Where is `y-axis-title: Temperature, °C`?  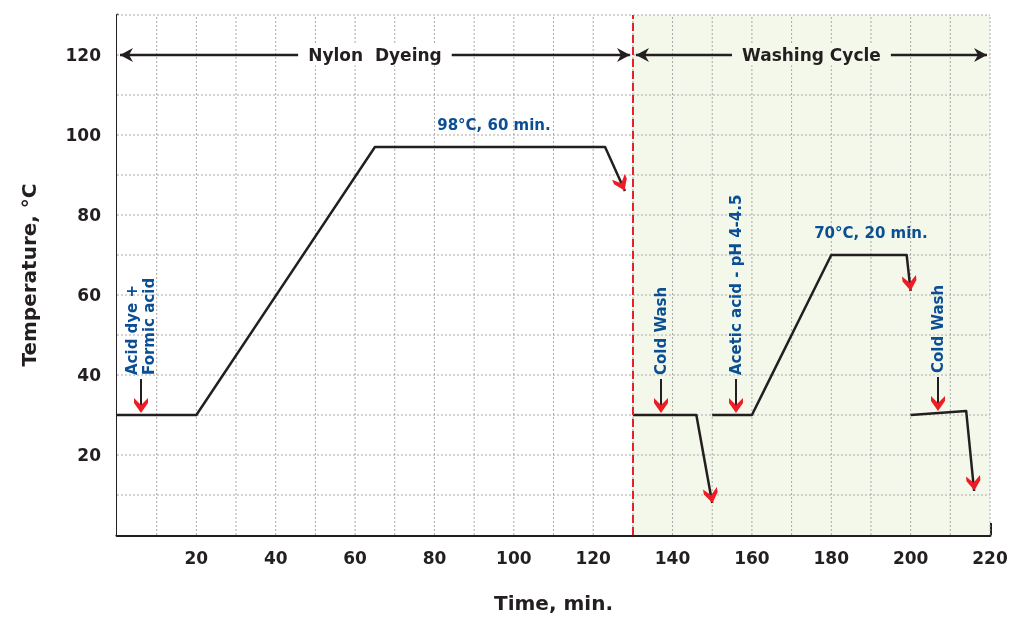
y-axis-title: Temperature, °C is located at coordinates (29, 275).